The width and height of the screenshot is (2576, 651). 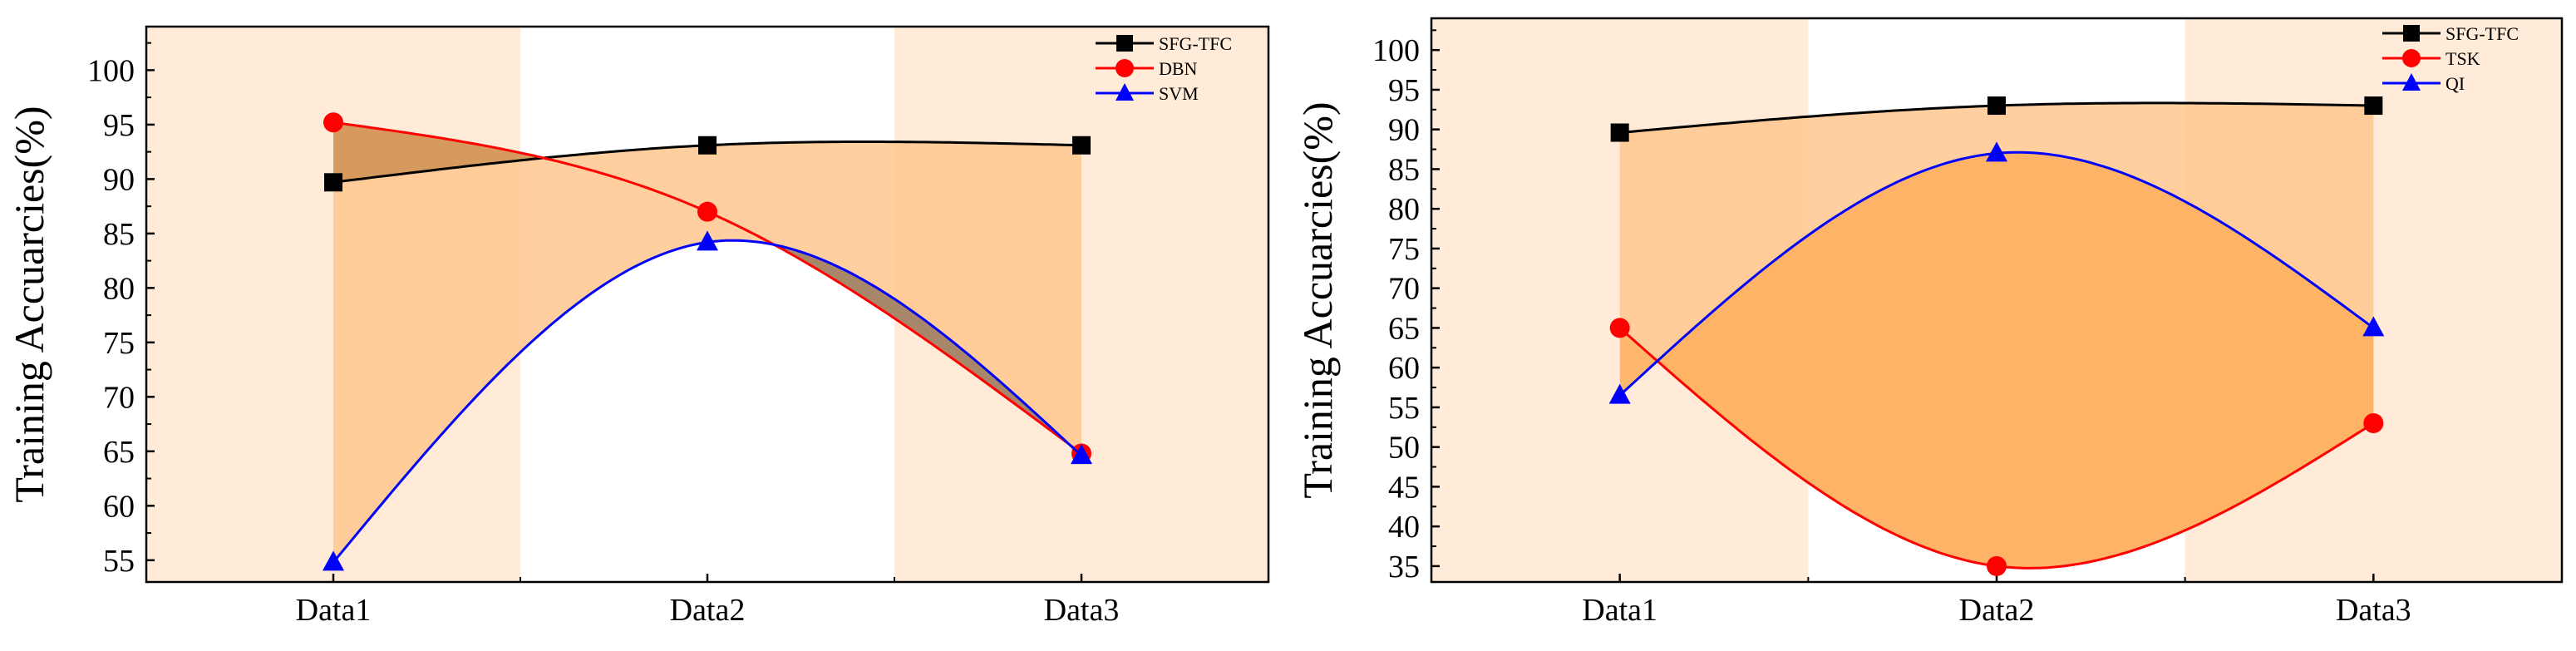 I want to click on y-tick-label: 45, so click(x=1404, y=487).